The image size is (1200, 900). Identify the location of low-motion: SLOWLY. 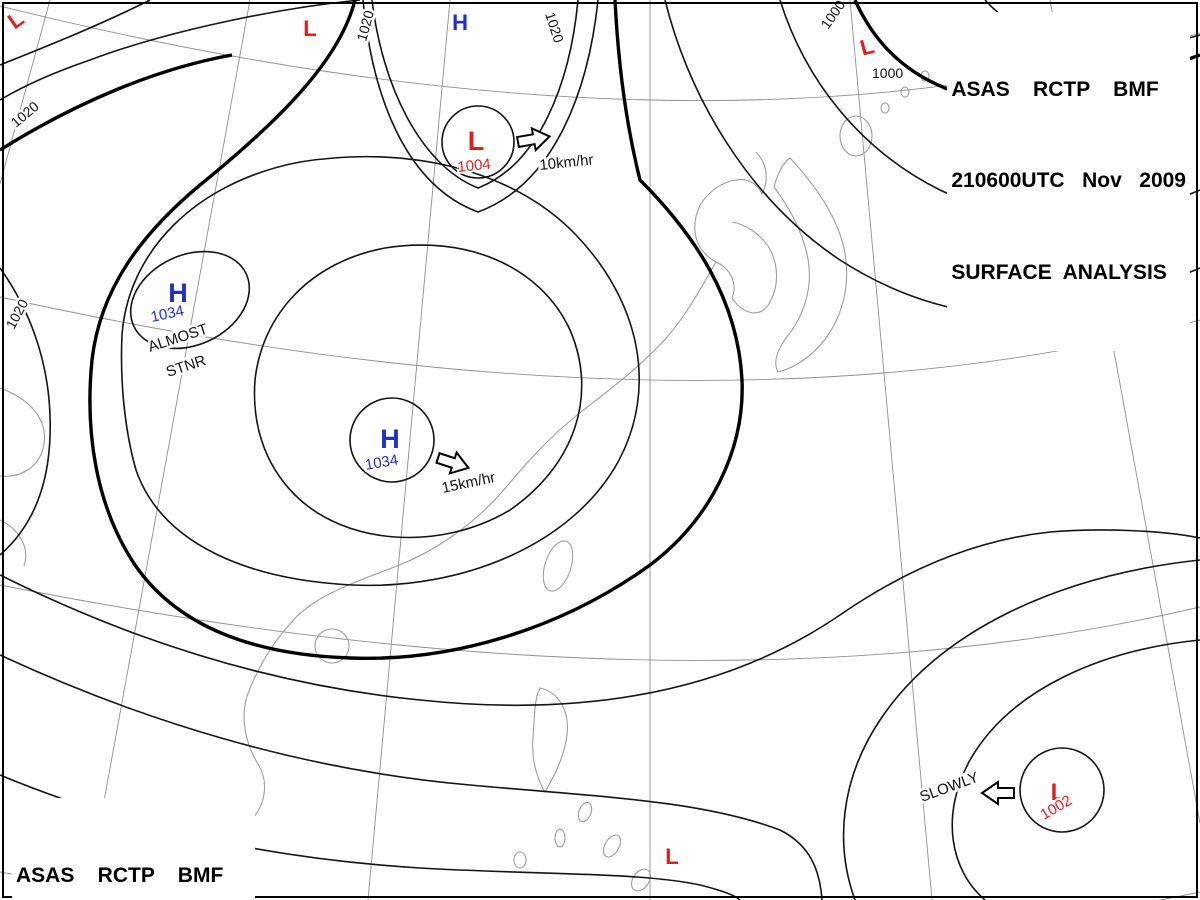
(950, 787).